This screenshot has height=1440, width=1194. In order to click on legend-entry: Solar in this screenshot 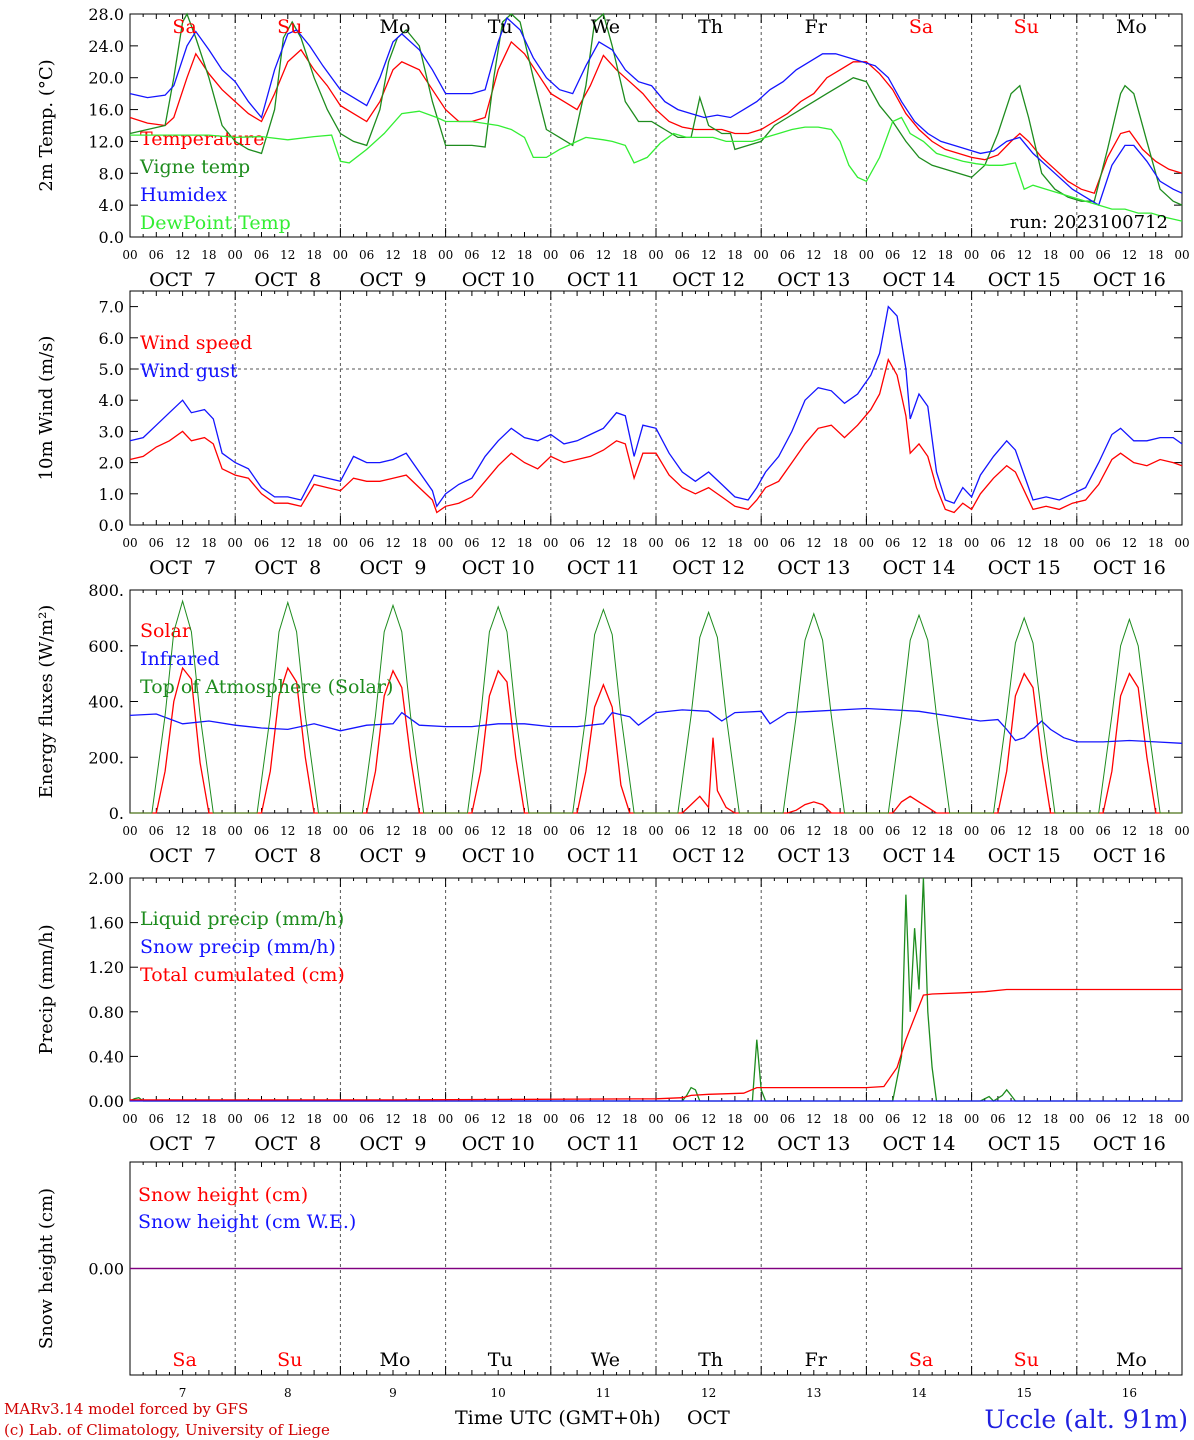, I will do `click(166, 631)`.